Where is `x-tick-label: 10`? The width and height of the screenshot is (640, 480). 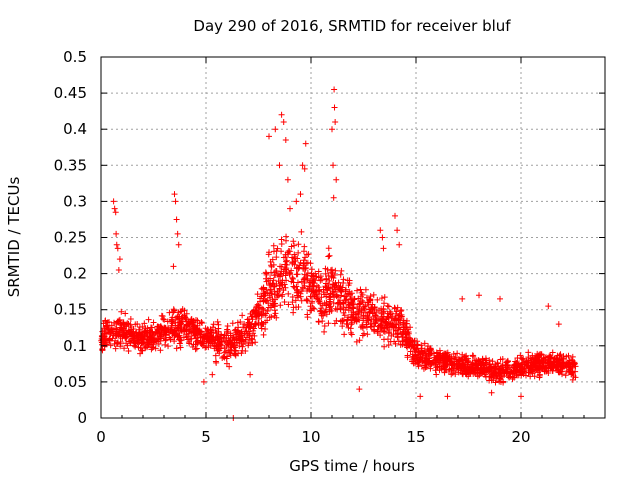 x-tick-label: 10 is located at coordinates (310, 437).